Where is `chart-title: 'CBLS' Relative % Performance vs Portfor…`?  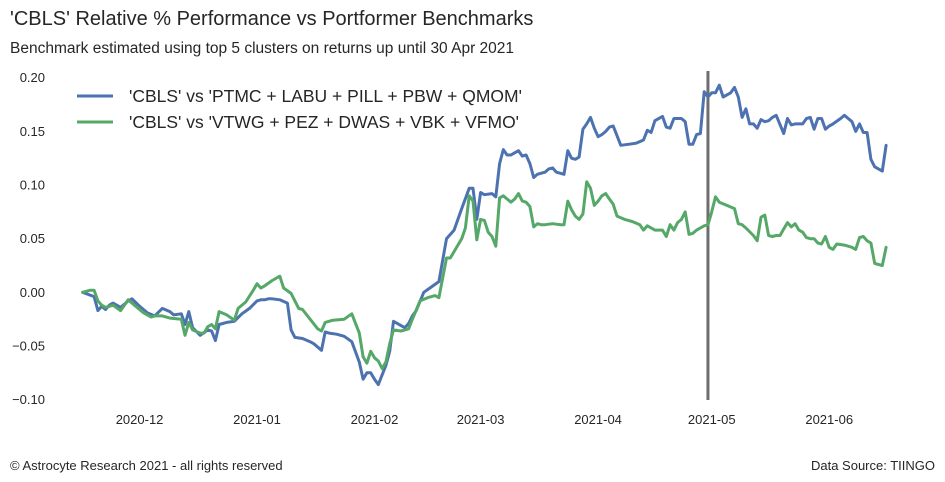 chart-title: 'CBLS' Relative % Performance vs Portfor… is located at coordinates (272, 19).